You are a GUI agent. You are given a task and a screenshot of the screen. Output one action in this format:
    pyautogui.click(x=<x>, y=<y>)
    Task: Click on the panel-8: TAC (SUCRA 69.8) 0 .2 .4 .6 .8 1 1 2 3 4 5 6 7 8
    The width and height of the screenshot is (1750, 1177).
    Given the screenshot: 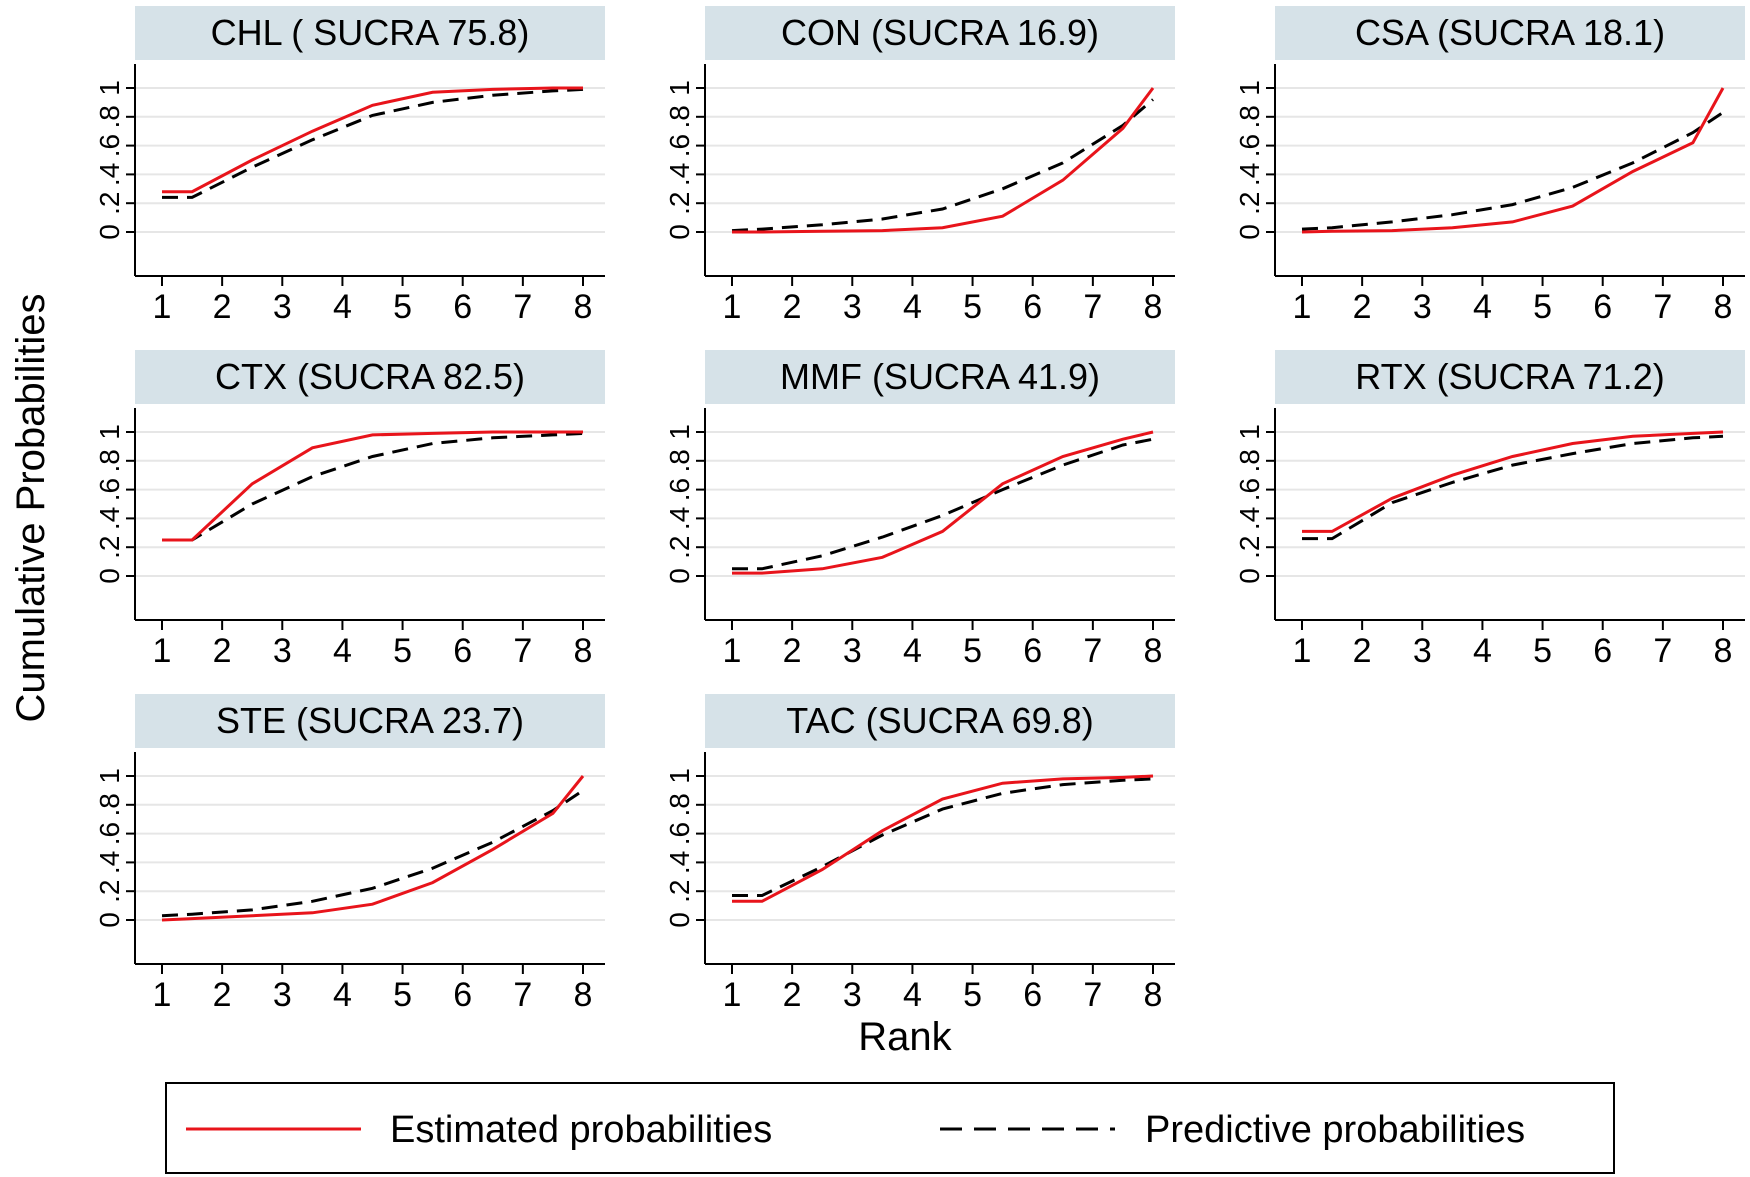 What is the action you would take?
    pyautogui.click(x=919, y=854)
    